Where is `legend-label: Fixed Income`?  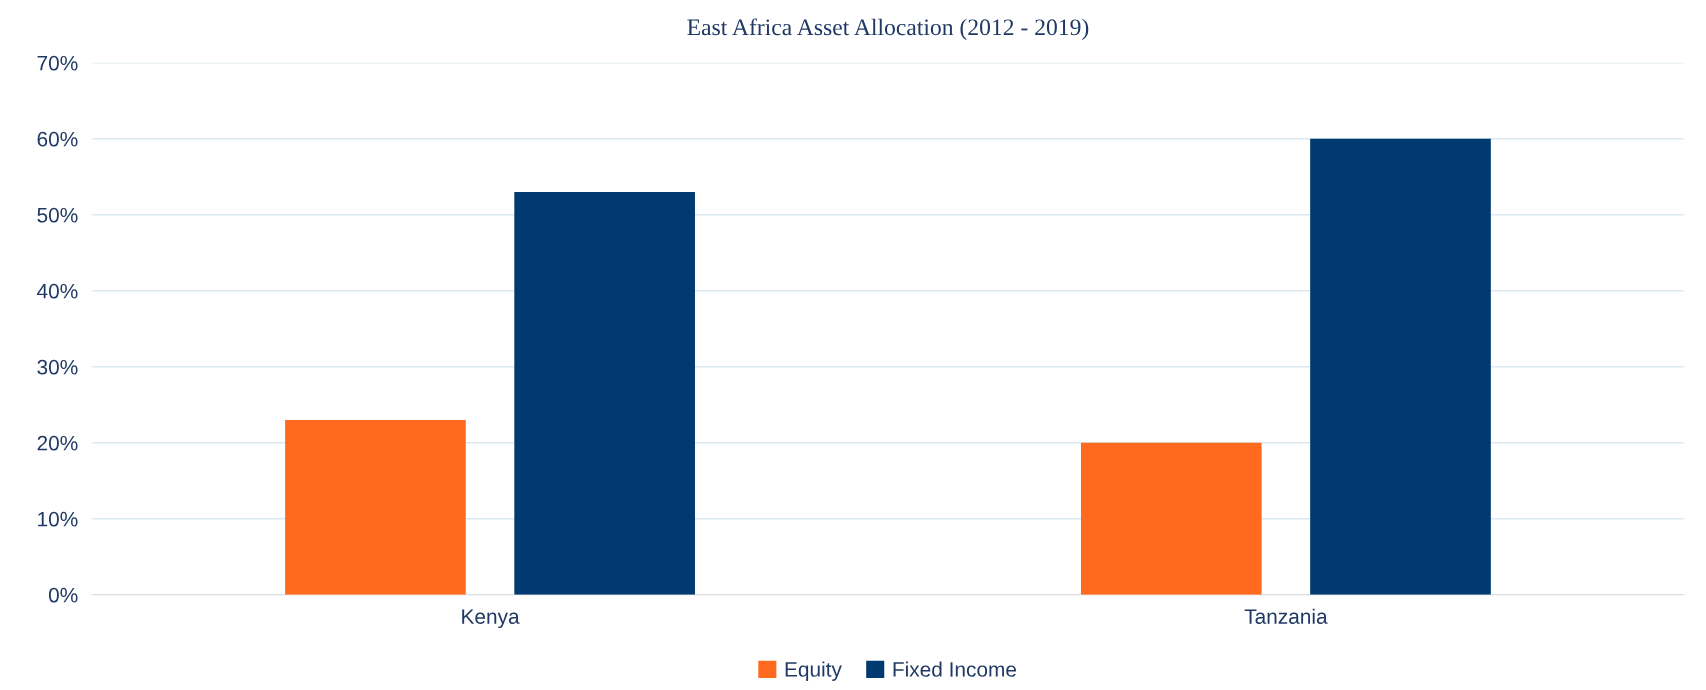 legend-label: Fixed Income is located at coordinates (955, 669).